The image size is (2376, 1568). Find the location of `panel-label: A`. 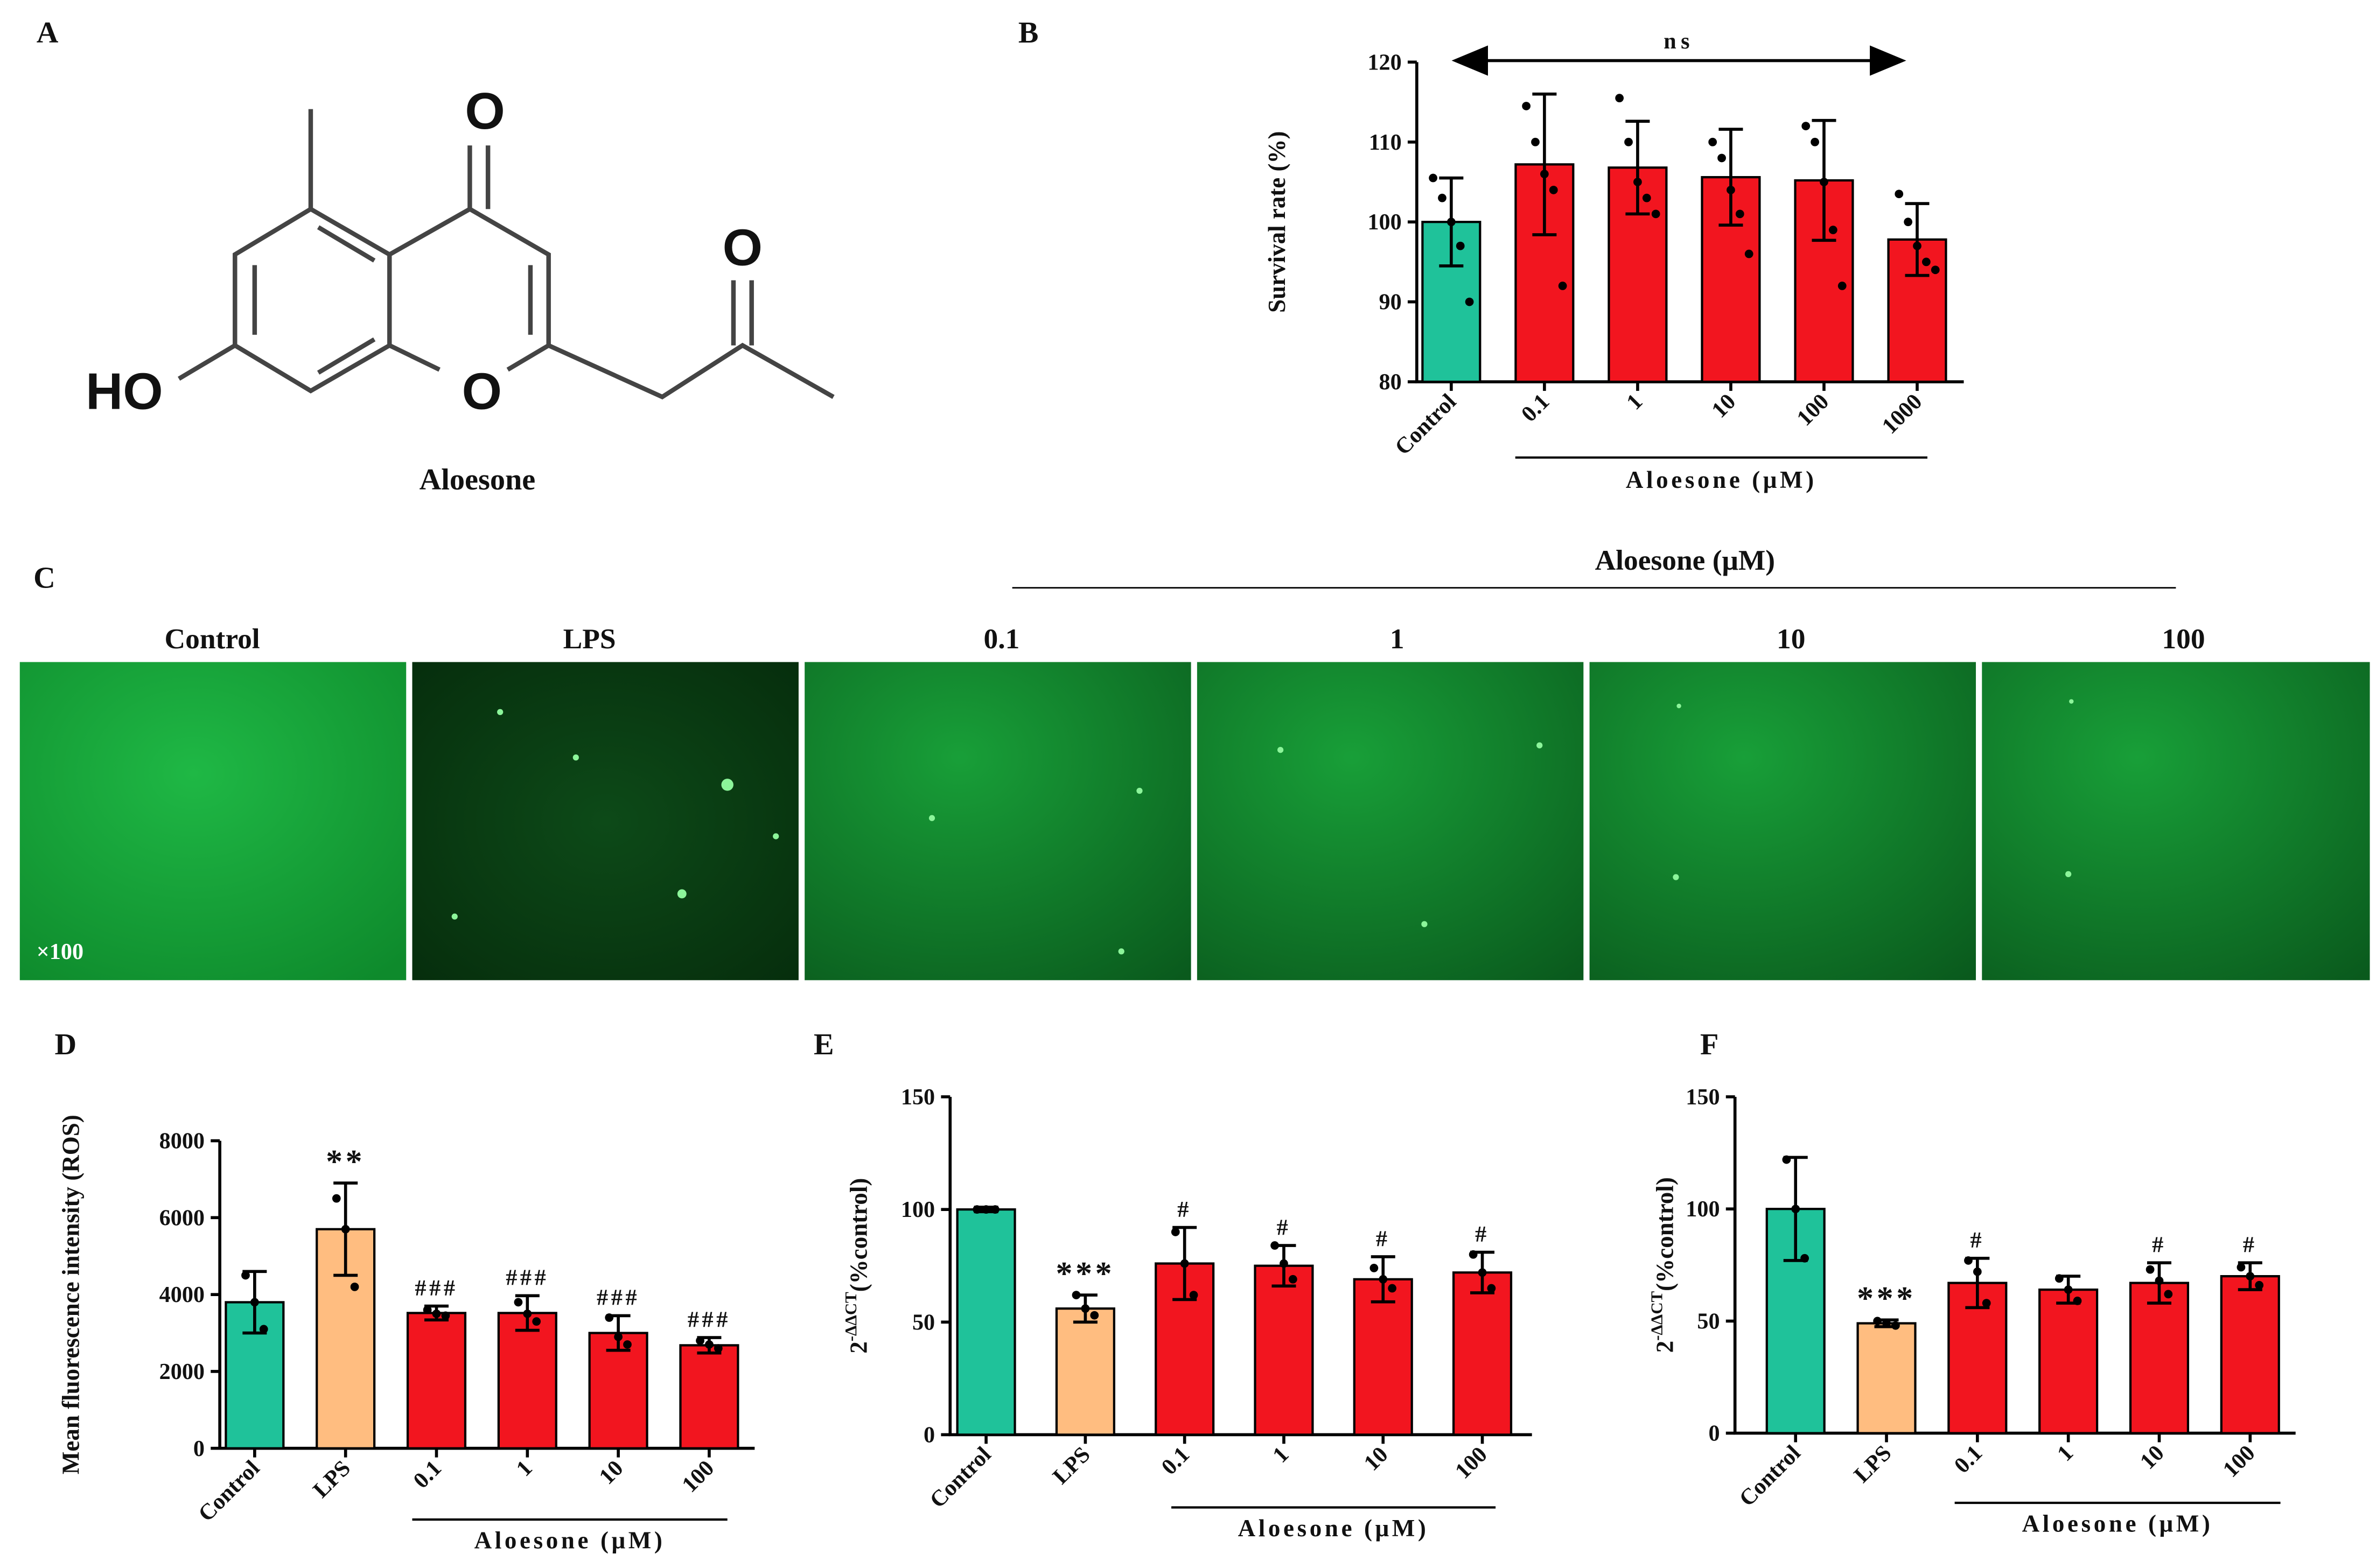

panel-label: A is located at coordinates (48, 33).